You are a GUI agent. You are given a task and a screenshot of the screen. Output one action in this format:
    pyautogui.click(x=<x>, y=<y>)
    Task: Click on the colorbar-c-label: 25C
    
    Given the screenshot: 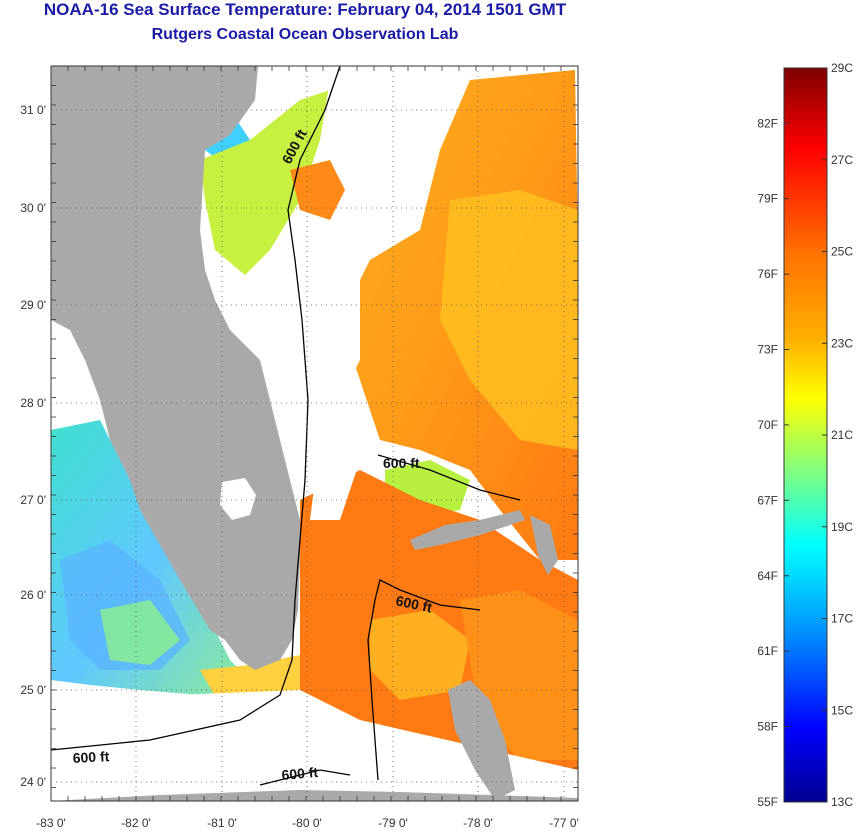 What is the action you would take?
    pyautogui.click(x=842, y=252)
    